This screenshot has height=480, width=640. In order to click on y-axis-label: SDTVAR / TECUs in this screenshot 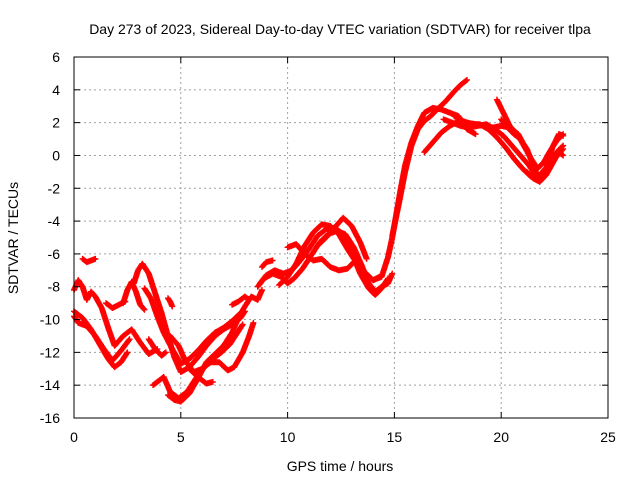, I will do `click(13, 238)`.